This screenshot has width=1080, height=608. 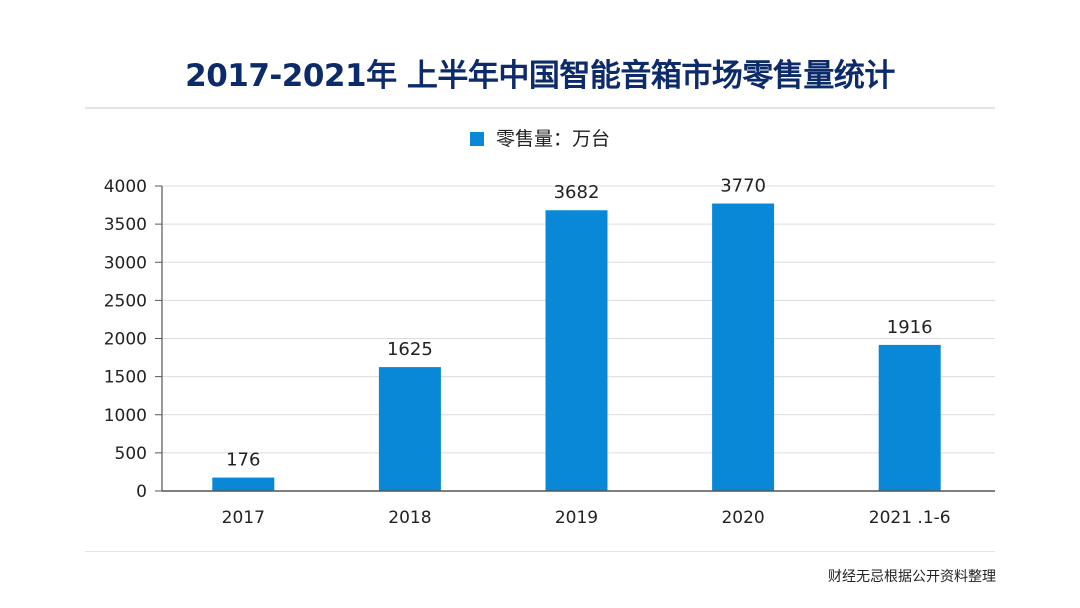 What do you see at coordinates (540, 76) in the screenshot?
I see `chart-title: 2017-2021年 上半年中国智能音箱市场零售量统计` at bounding box center [540, 76].